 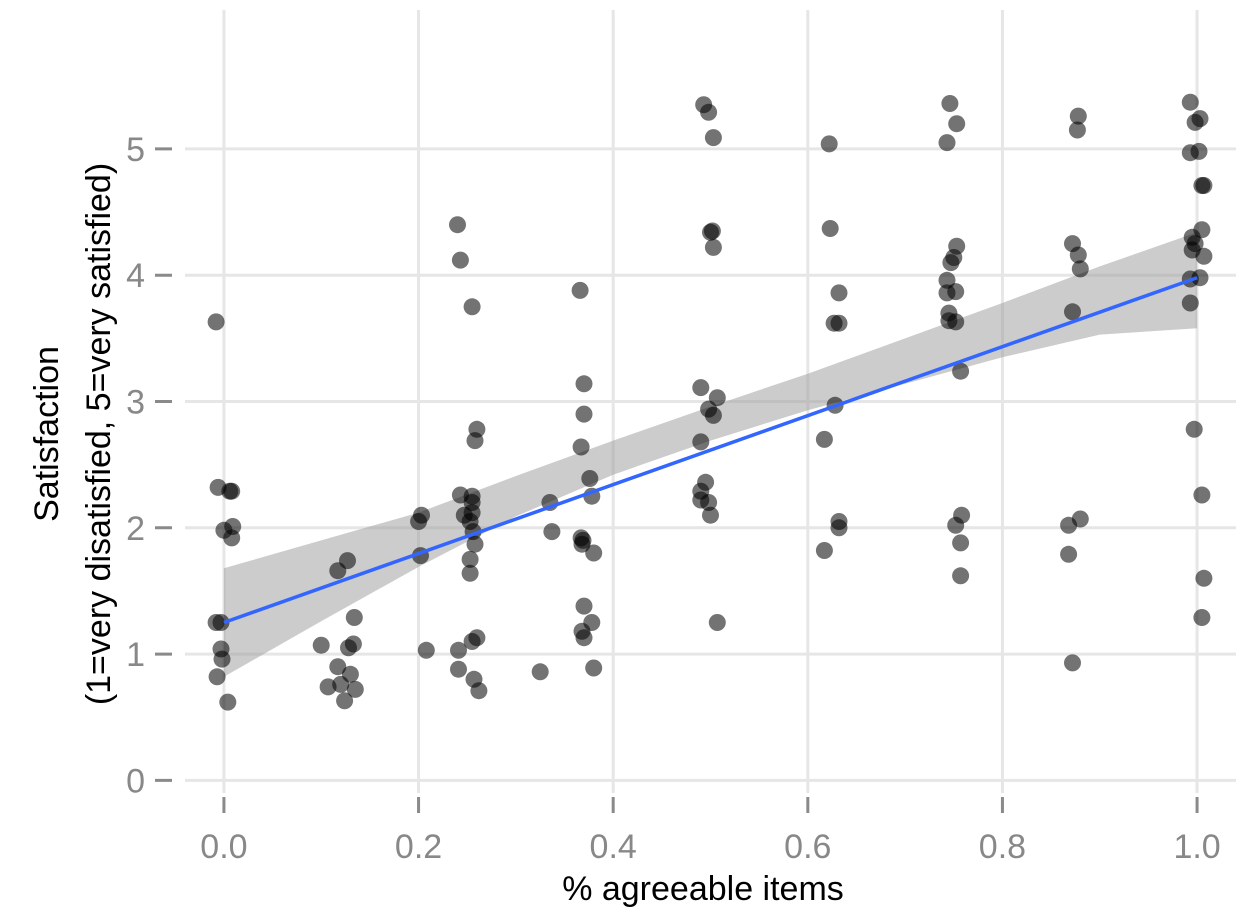 I want to click on y-tick-label: 5, so click(x=135, y=150).